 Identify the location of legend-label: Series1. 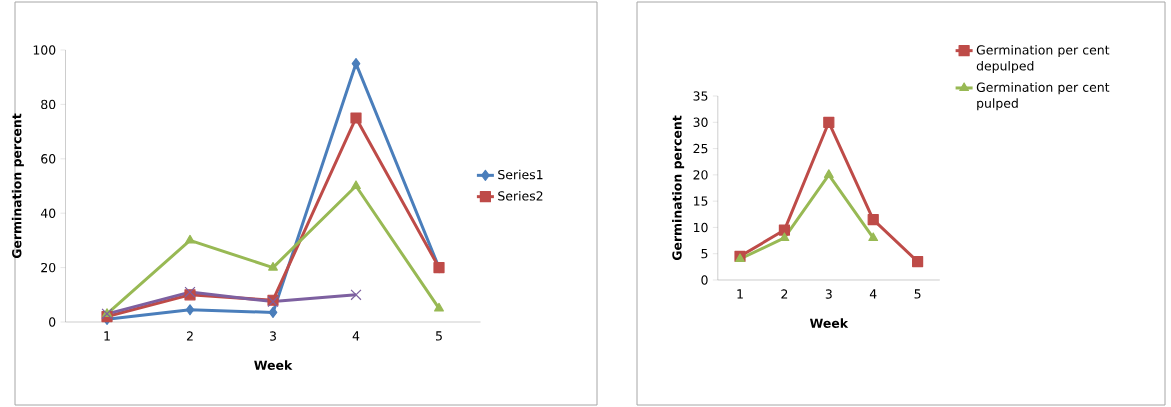
(520, 174).